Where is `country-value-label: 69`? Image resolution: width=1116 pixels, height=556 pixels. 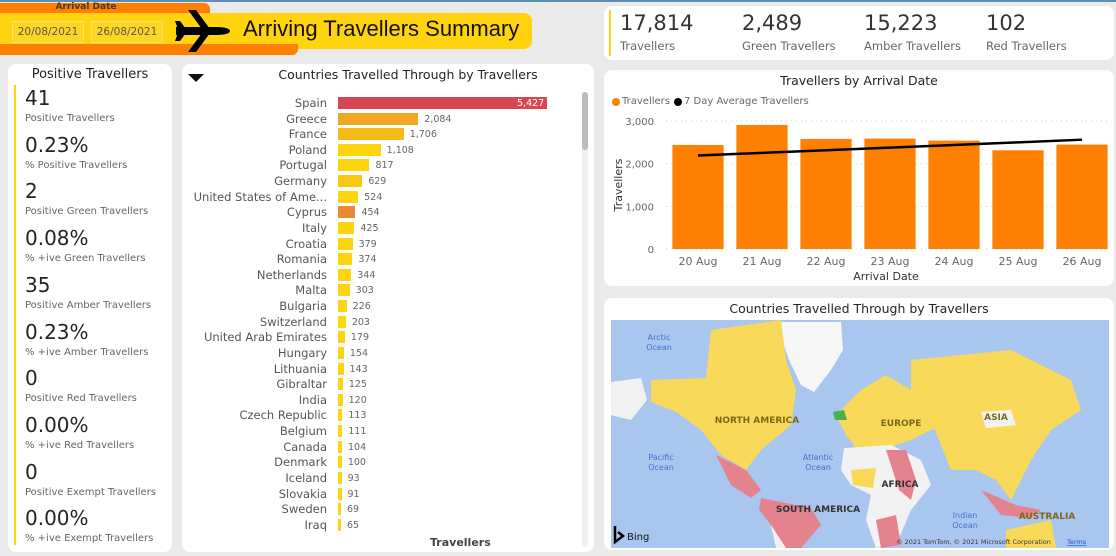
country-value-label: 69 is located at coordinates (353, 510).